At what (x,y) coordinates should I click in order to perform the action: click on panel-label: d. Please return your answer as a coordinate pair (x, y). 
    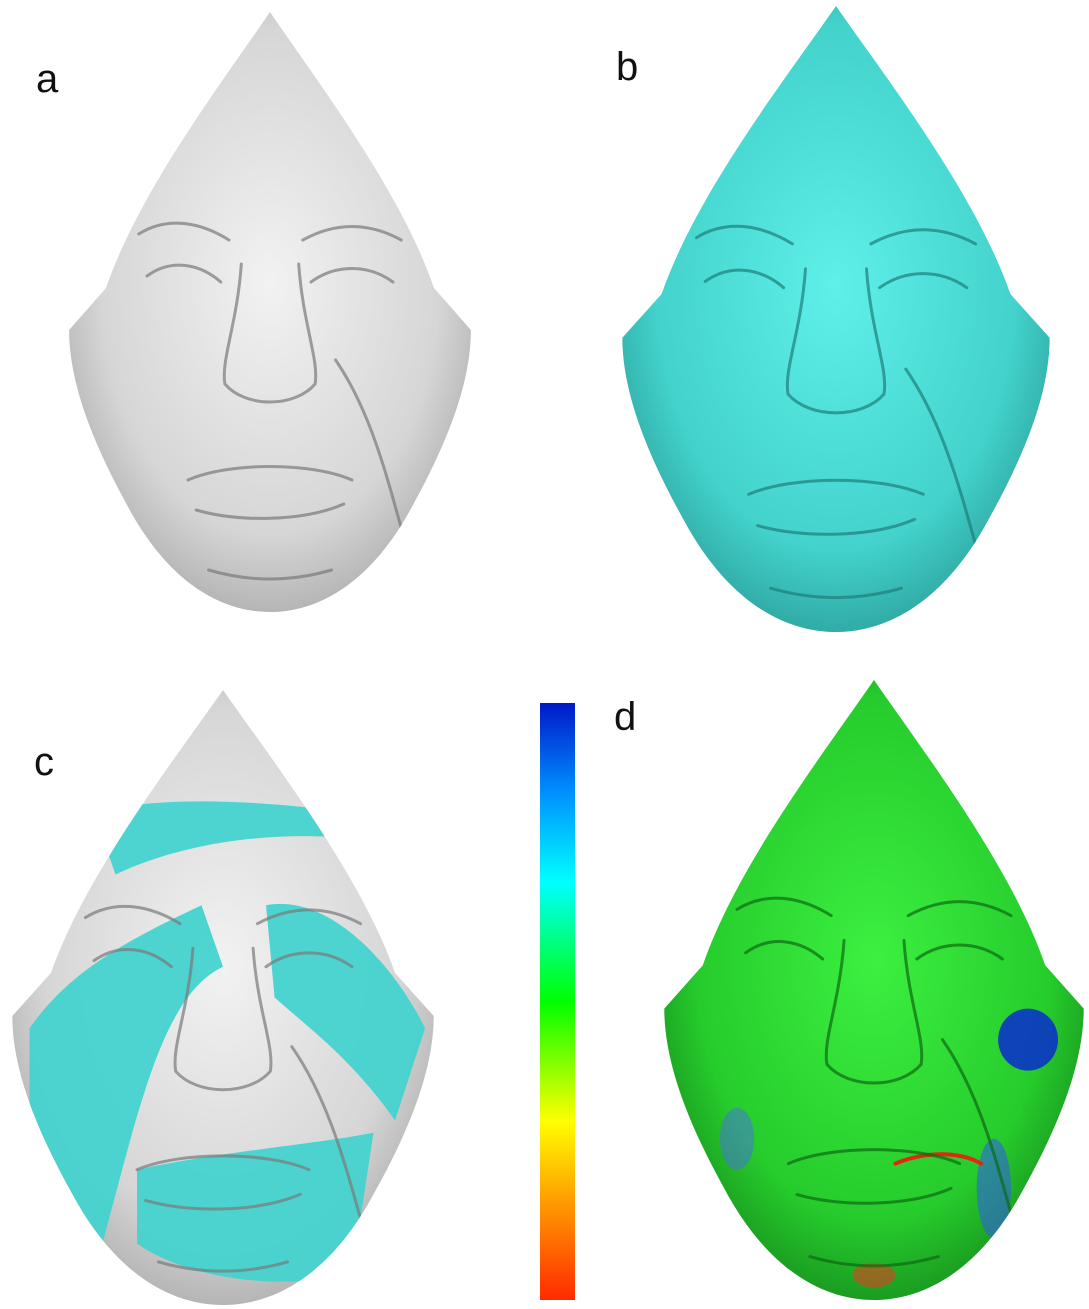
    Looking at the image, I should click on (625, 717).